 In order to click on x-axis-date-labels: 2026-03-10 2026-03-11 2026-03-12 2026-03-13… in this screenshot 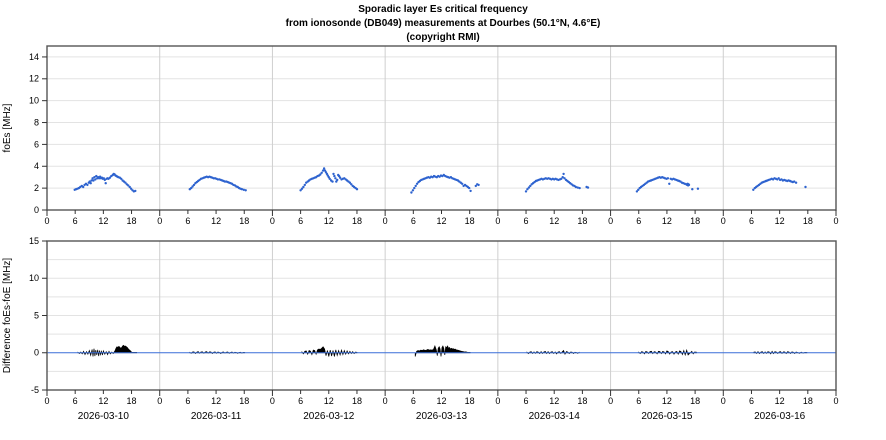, I will do `click(442, 416)`.